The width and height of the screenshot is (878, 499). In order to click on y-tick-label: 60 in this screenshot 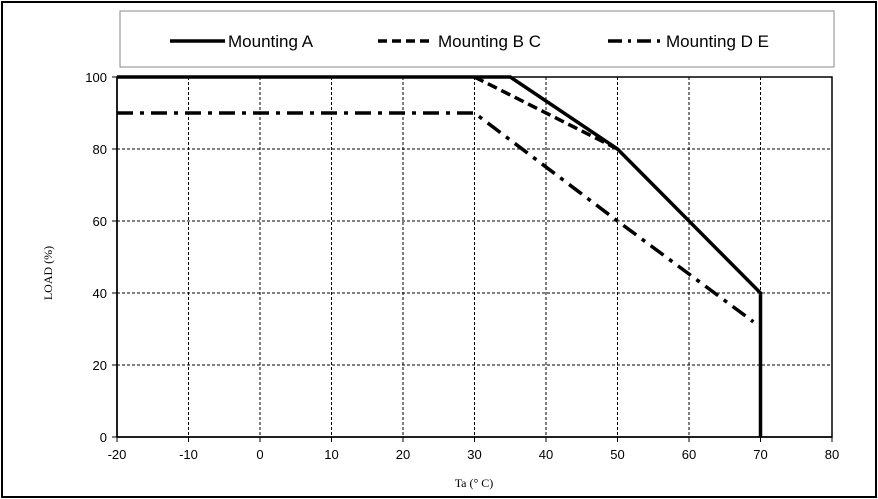, I will do `click(100, 221)`.